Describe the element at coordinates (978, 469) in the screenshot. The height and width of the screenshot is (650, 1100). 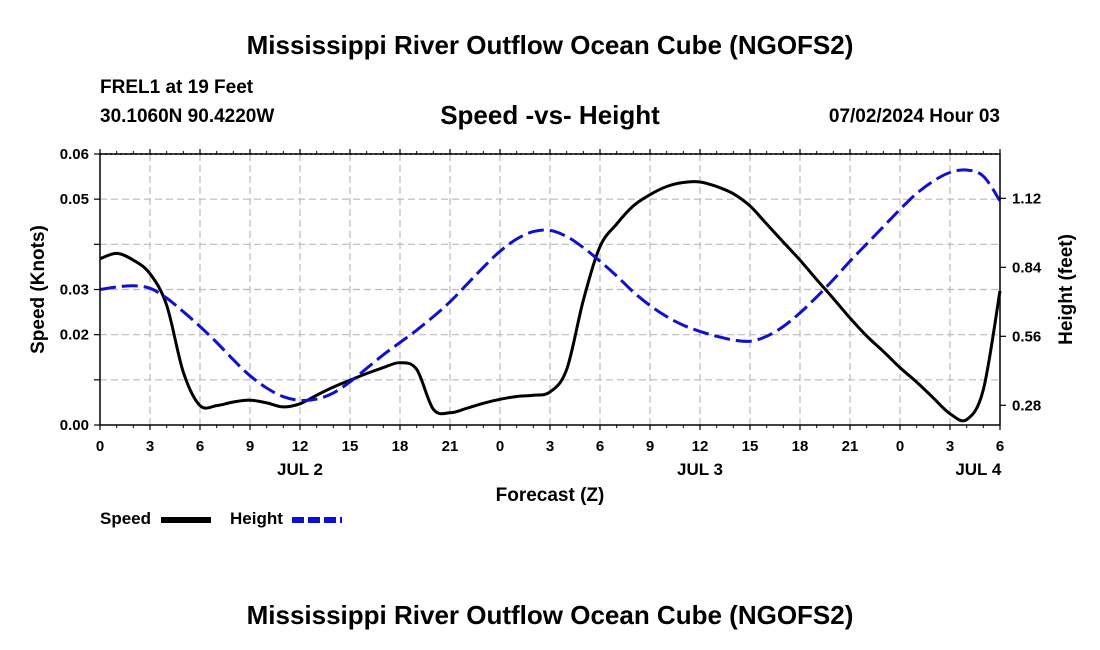
I see `day-label: JUL 4` at that location.